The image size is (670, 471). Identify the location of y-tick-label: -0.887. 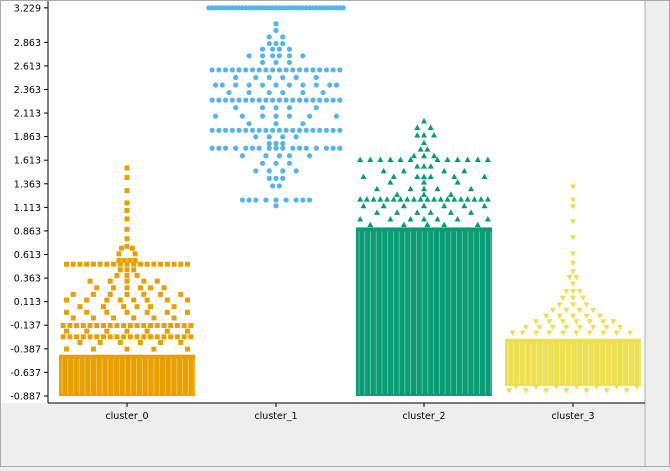
(25, 396).